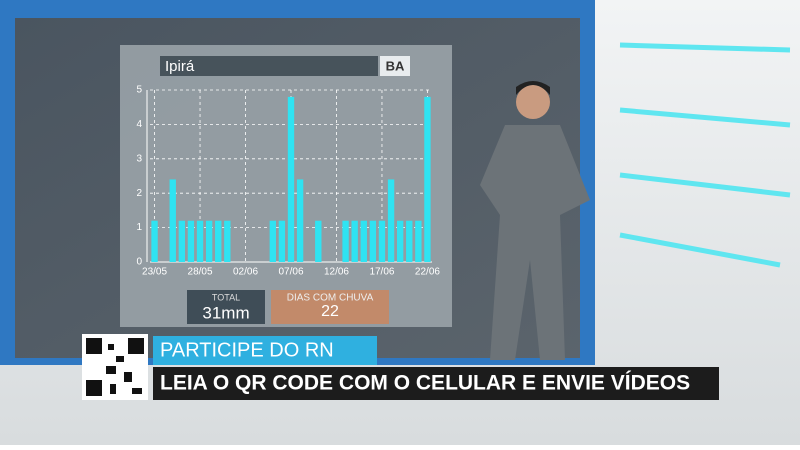 This screenshot has height=450, width=800. Describe the element at coordinates (139, 158) in the screenshot. I see `y-tick-label: 3` at that location.